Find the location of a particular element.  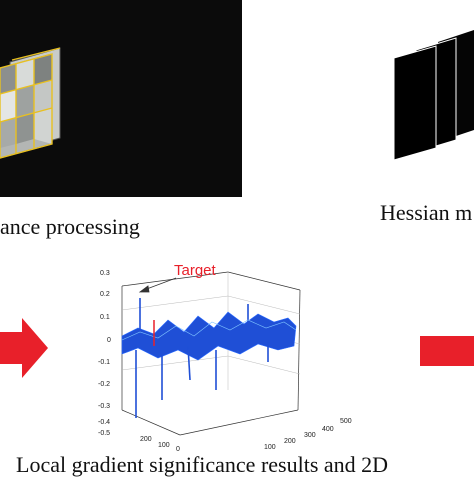

hessian-frames-stack is located at coordinates (433, 95).